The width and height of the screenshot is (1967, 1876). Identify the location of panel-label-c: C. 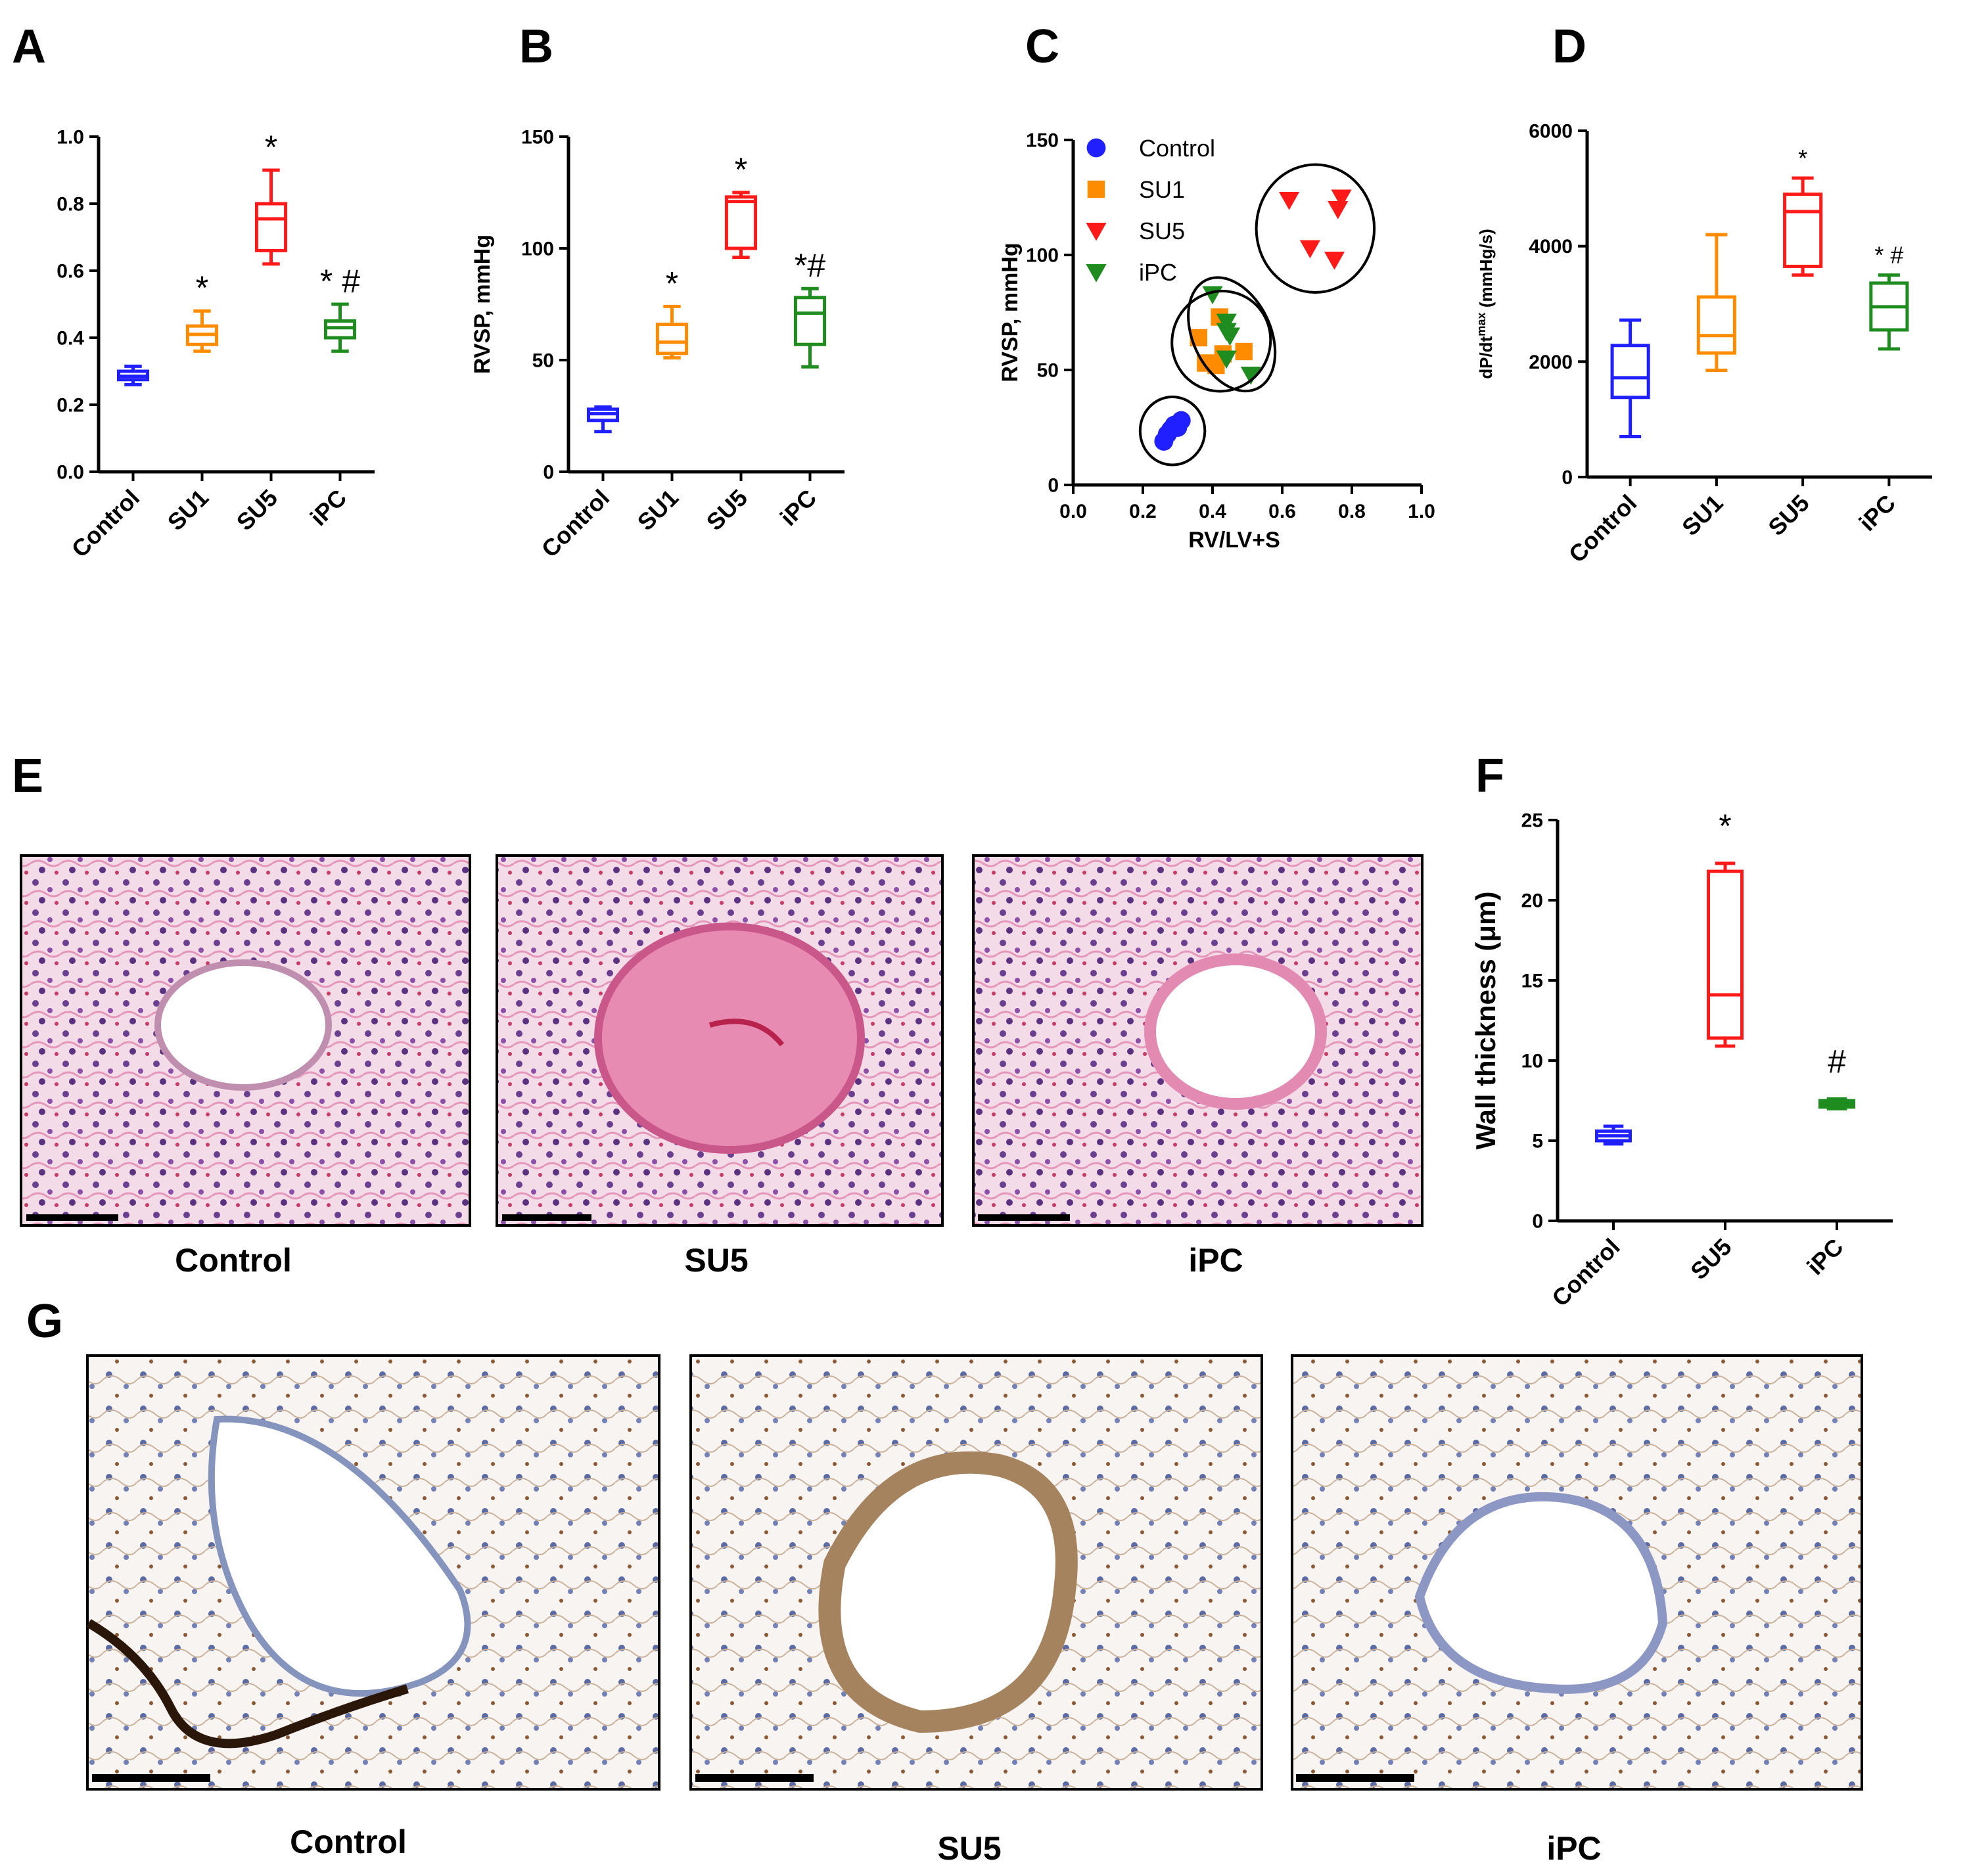
(1042, 46).